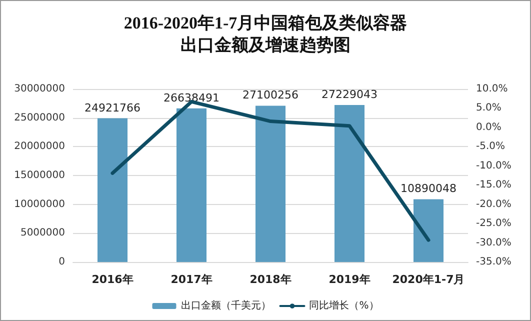 The height and width of the screenshot is (321, 531). Describe the element at coordinates (112, 107) in the screenshot. I see `data-label: 24921766` at that location.